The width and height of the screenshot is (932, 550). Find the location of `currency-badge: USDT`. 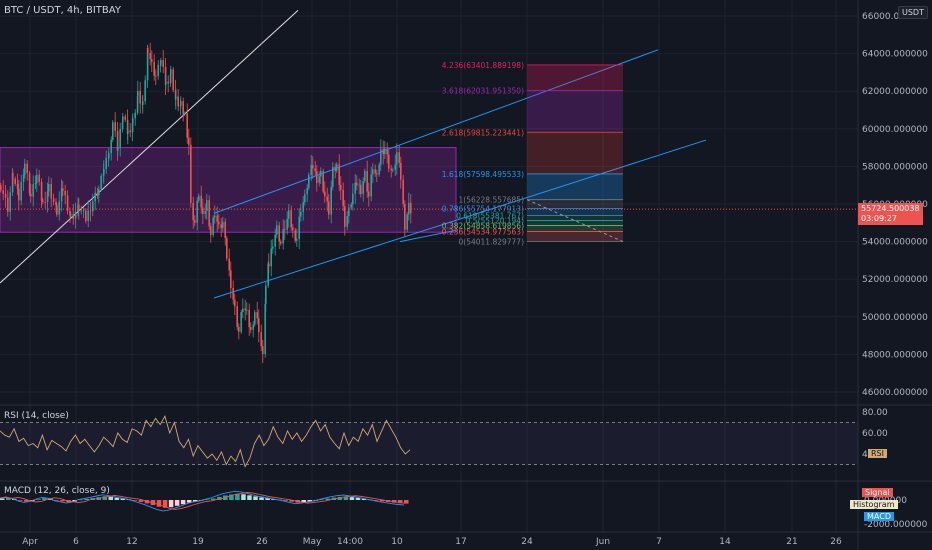

currency-badge: USDT is located at coordinates (913, 12).